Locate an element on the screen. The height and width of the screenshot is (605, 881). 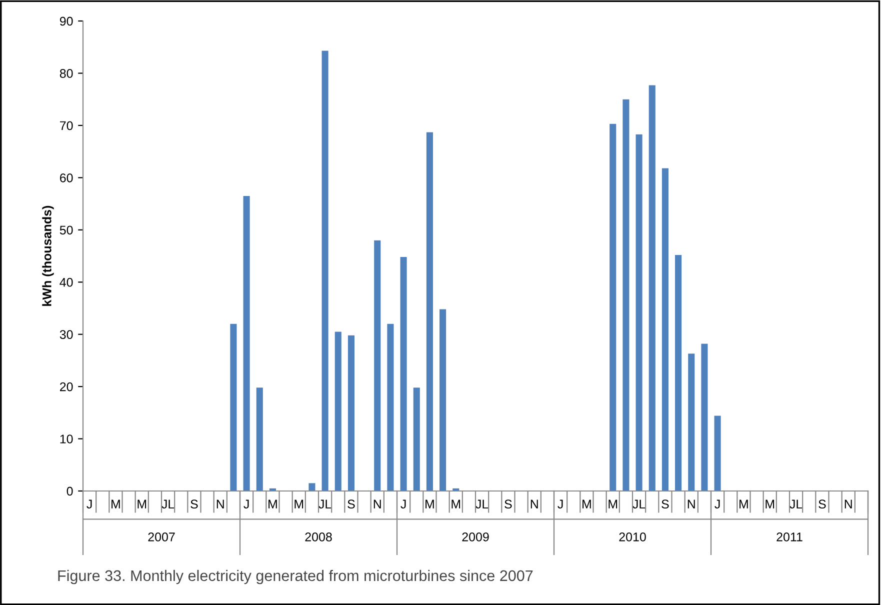
y-tick-label: 50 is located at coordinates (66, 230).